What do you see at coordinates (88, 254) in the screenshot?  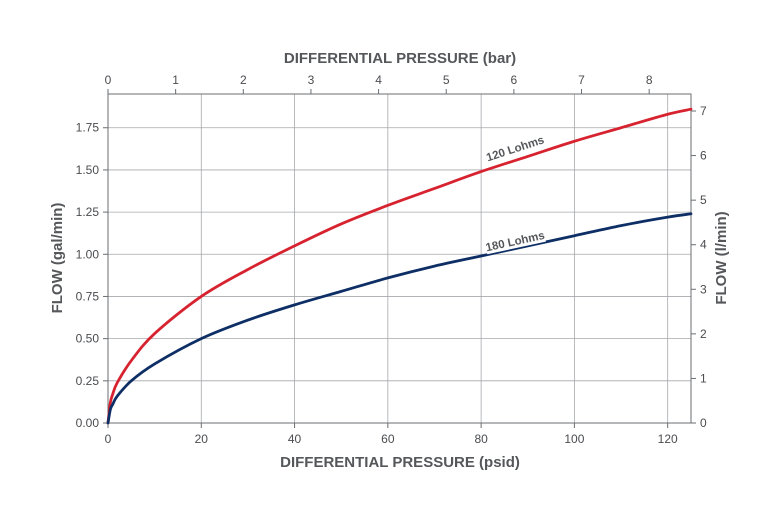 I see `y-tick-label: 1.00` at bounding box center [88, 254].